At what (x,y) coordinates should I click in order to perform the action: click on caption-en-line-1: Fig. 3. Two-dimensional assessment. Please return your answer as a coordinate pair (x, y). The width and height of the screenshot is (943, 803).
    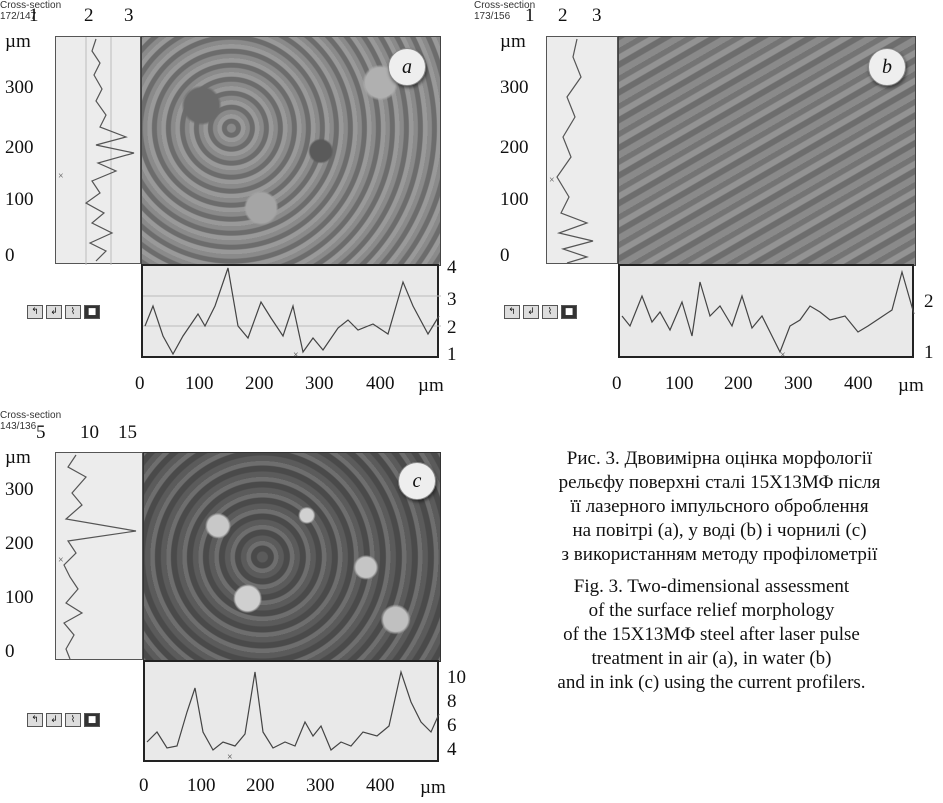
    Looking at the image, I should click on (711, 586).